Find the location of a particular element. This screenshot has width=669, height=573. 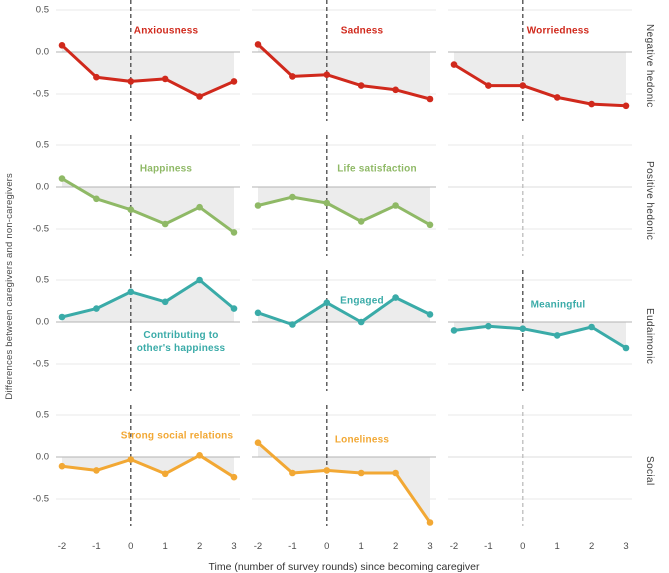

panel-loneliness: Loneliness is located at coordinates (344, 471).